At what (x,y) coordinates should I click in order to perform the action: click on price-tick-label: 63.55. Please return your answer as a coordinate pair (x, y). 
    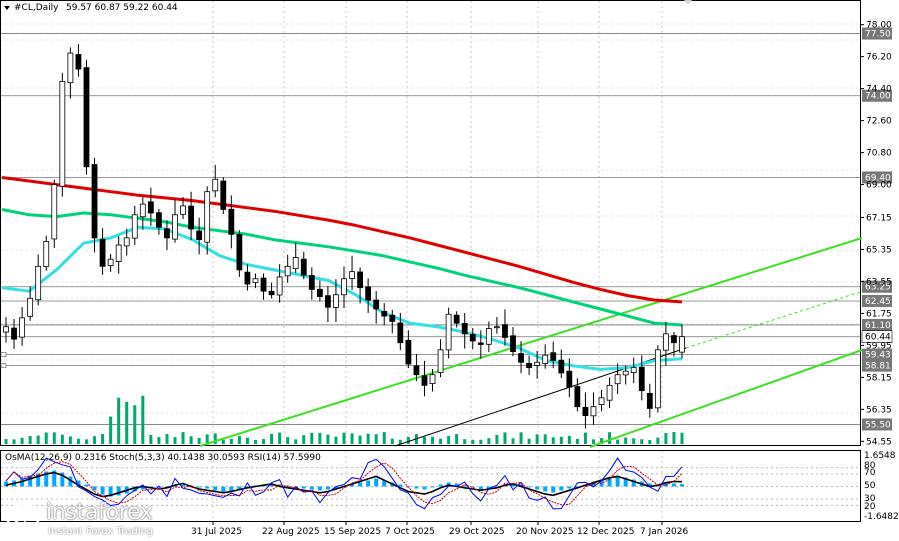
    Looking at the image, I should click on (879, 282).